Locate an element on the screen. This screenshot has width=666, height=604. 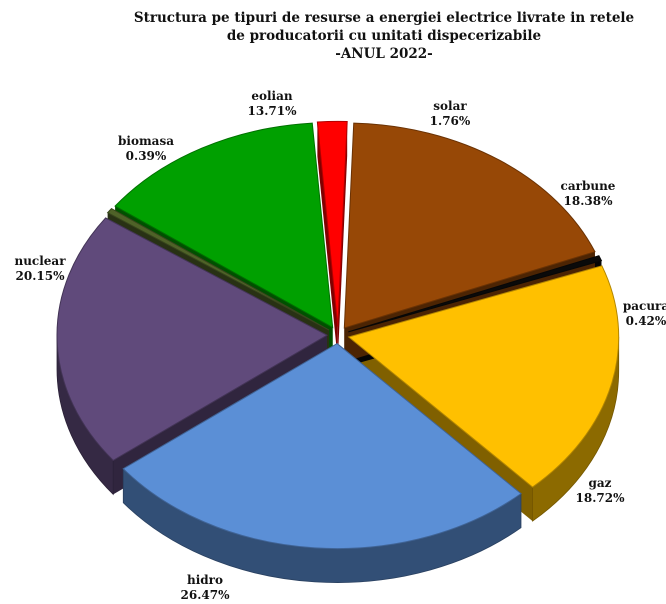
slice-name-eolian: eolian is located at coordinates (272, 96).